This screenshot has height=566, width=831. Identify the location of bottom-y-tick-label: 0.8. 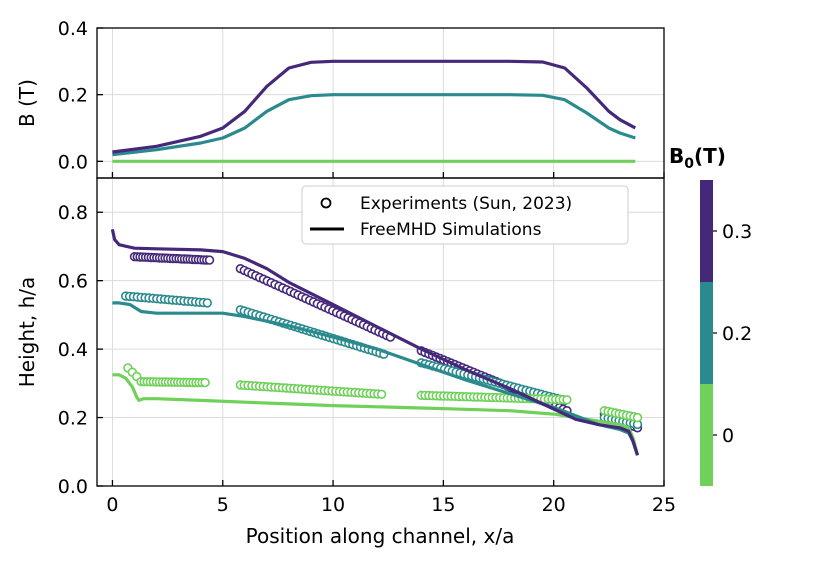
(73, 213).